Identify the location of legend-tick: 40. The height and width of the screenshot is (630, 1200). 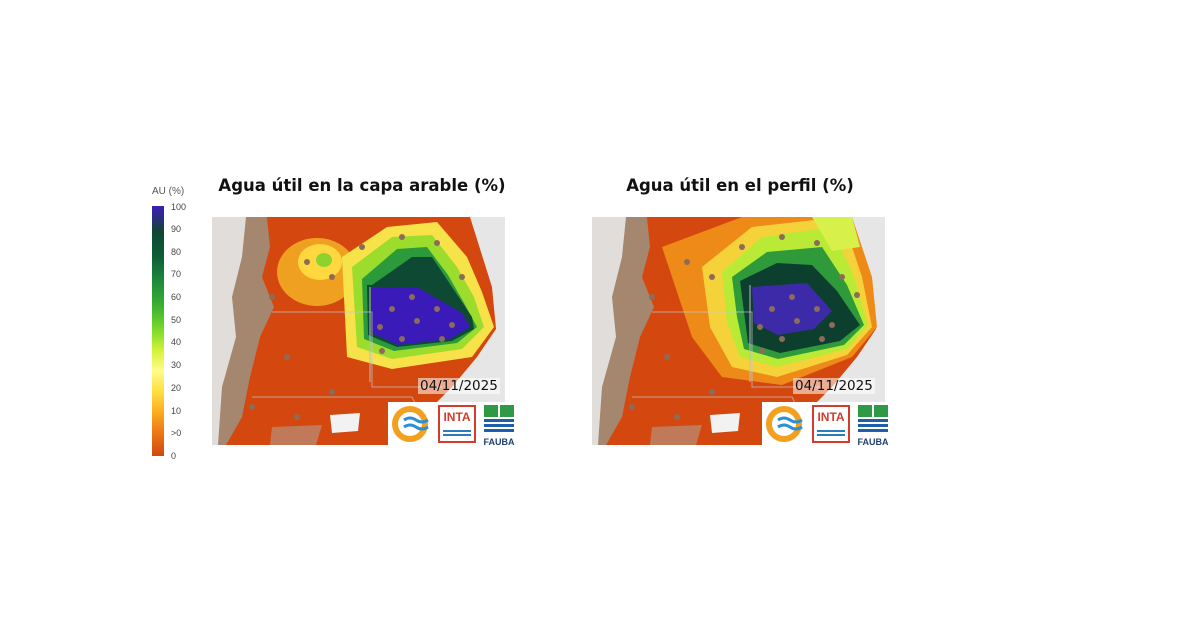
(176, 342).